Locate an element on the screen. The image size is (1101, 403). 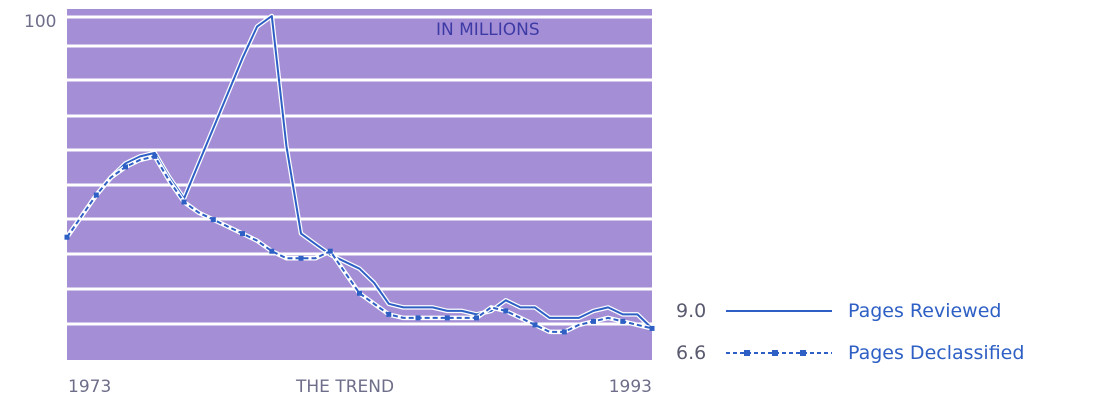
legend-label-pages-reviewed: Pages Reviewed is located at coordinates (925, 311).